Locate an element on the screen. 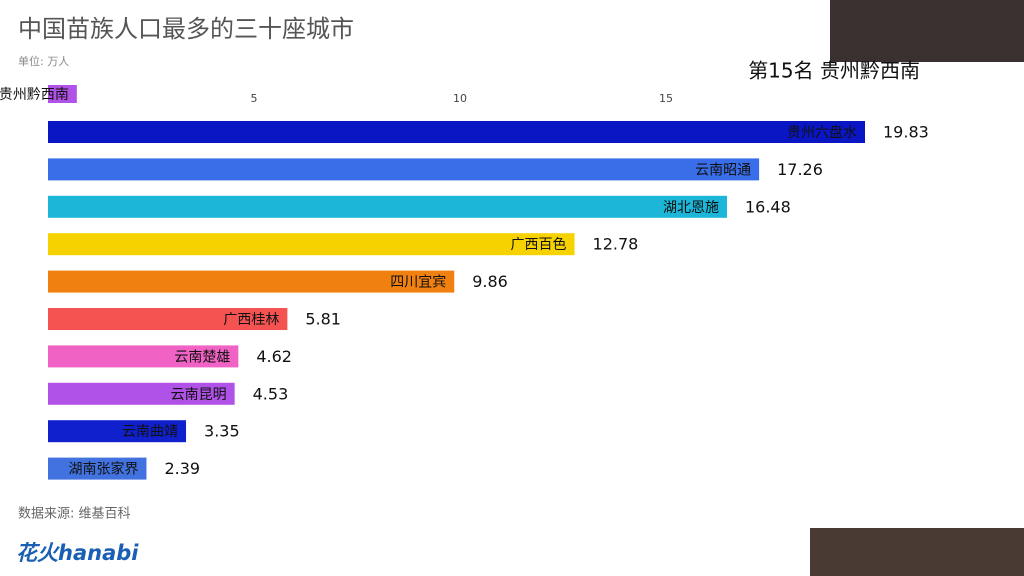 This screenshot has height=576, width=1024. bar-label: 湖南张家界 is located at coordinates (103, 469).